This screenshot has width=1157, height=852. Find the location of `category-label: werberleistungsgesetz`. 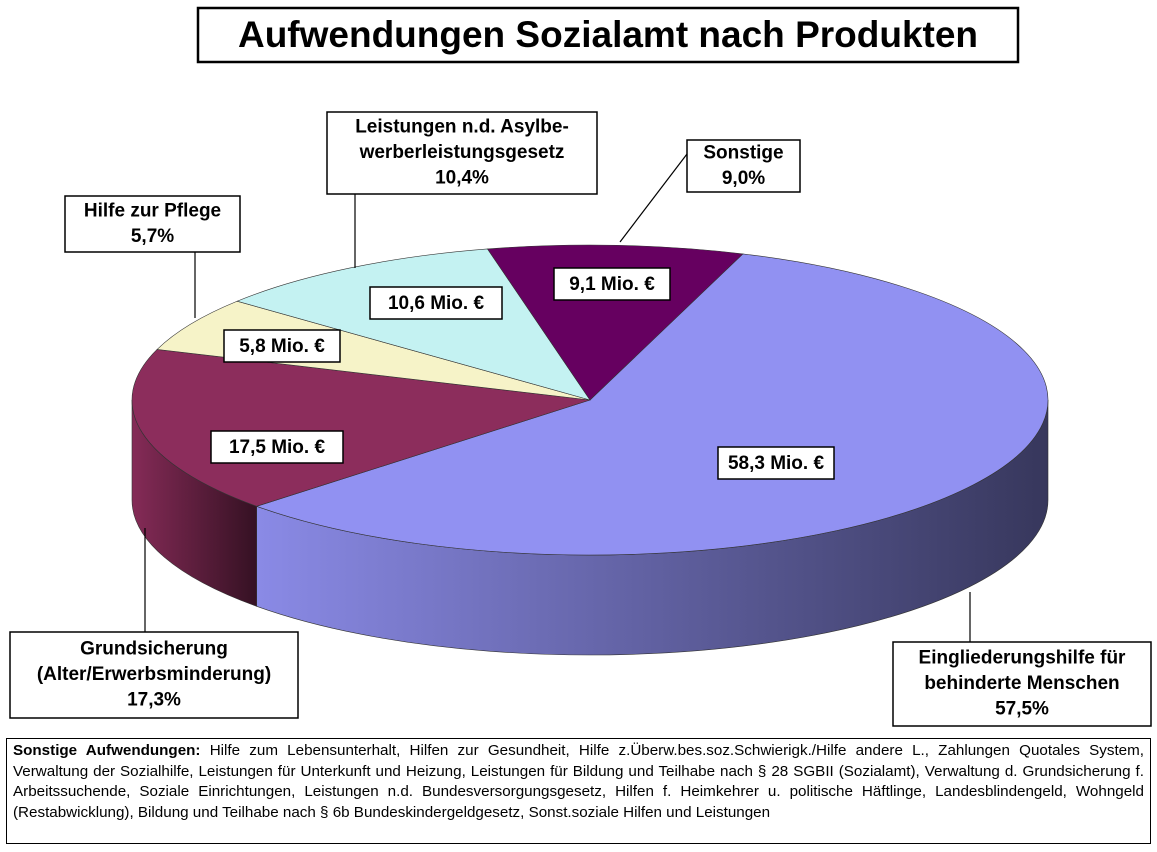

category-label: werberleistungsgesetz is located at coordinates (462, 152).